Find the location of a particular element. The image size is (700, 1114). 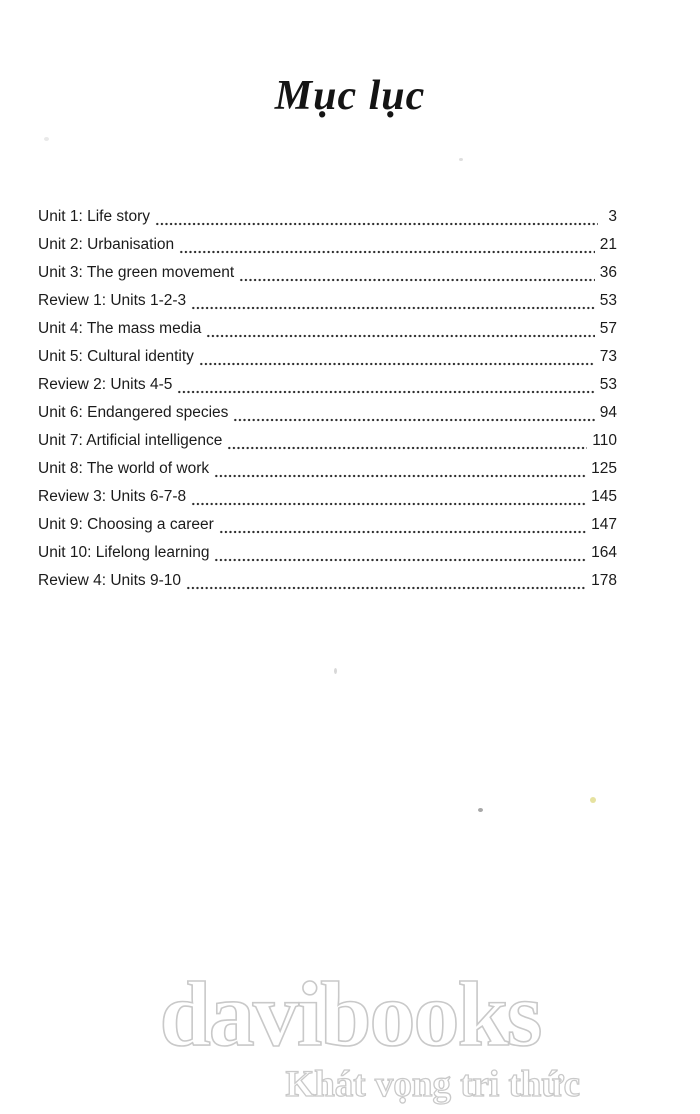

toc-page-number: 145 is located at coordinates (604, 496).